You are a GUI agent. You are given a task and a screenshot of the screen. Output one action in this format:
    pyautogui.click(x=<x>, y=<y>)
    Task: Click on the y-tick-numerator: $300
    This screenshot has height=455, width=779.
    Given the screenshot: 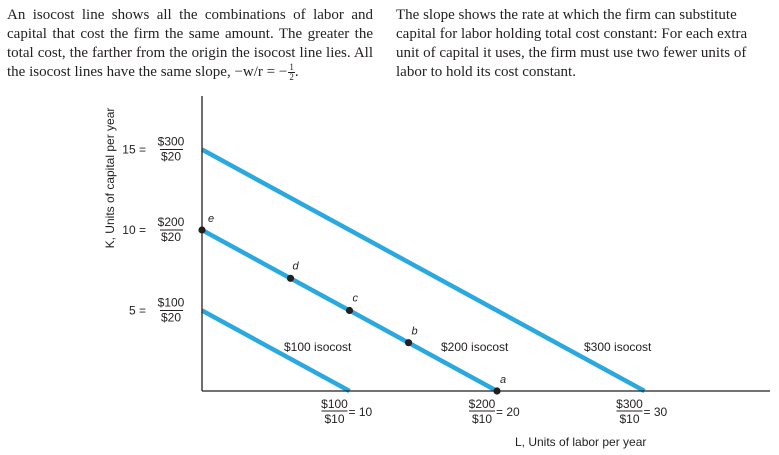 What is the action you would take?
    pyautogui.click(x=171, y=142)
    